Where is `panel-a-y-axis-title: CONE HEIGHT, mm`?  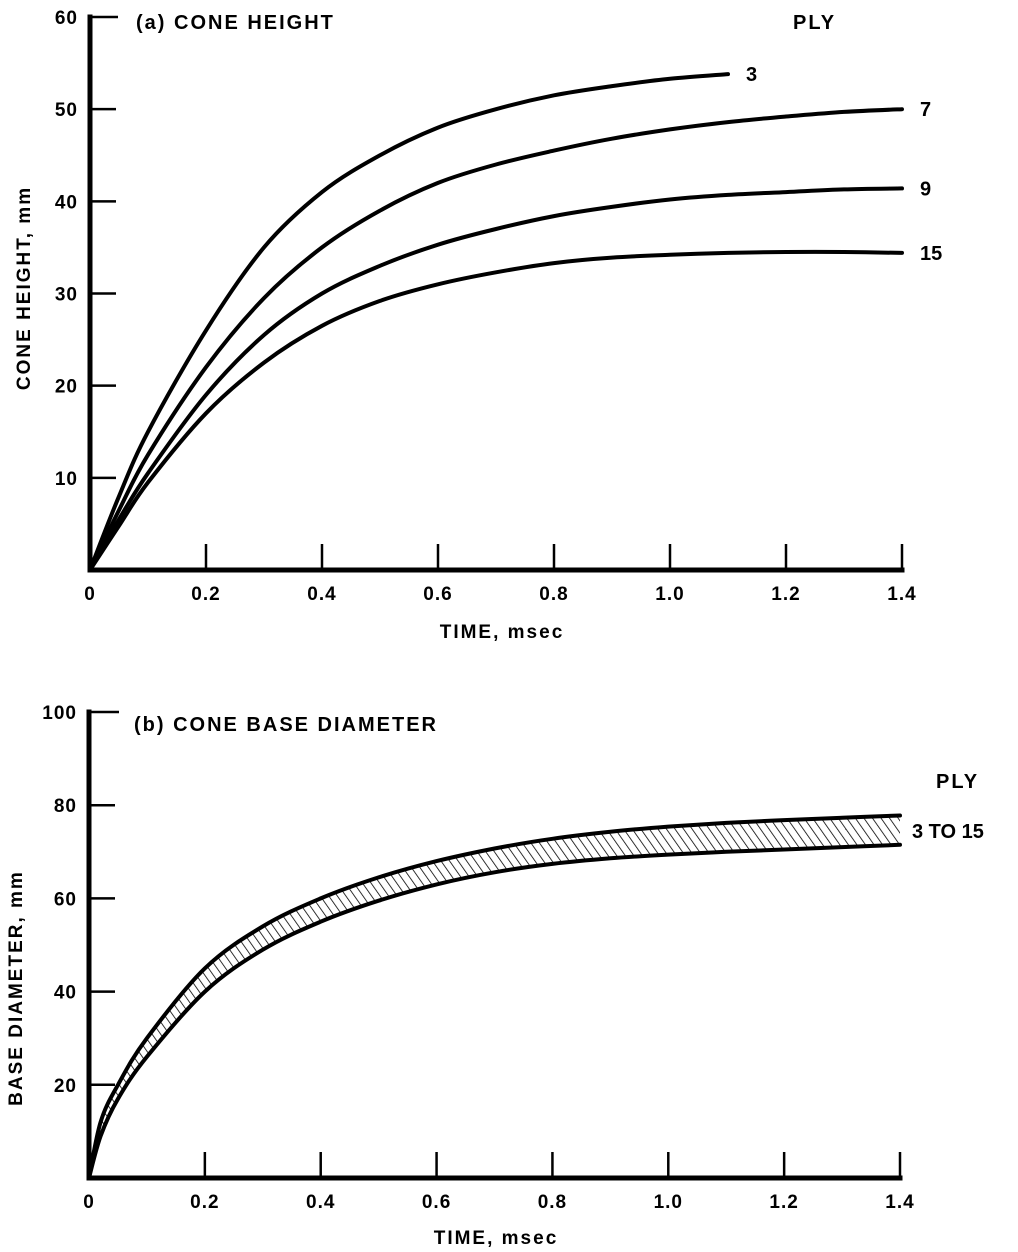 panel-a-y-axis-title: CONE HEIGHT, mm is located at coordinates (24, 288).